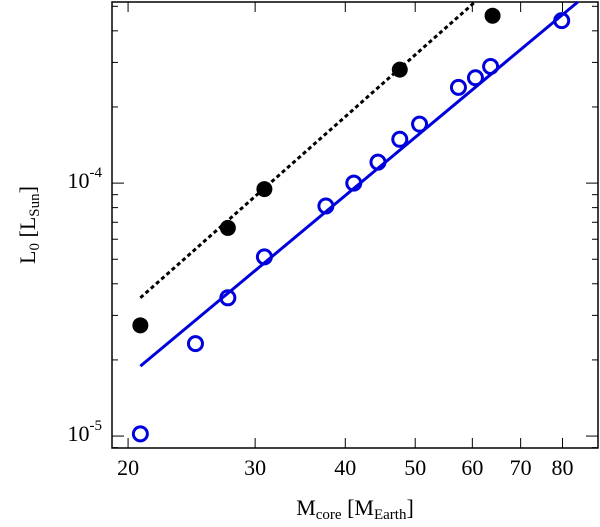  I want to click on axis-label: Mcore [MEarth], so click(355, 509).